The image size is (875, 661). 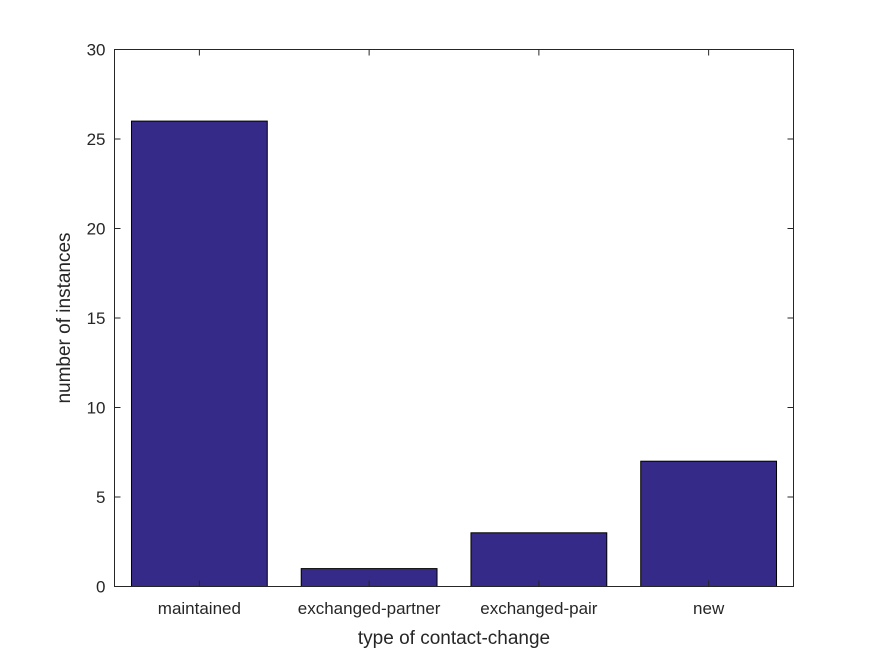 What do you see at coordinates (369, 608) in the screenshot?
I see `x-tick-label: exchanged-partner` at bounding box center [369, 608].